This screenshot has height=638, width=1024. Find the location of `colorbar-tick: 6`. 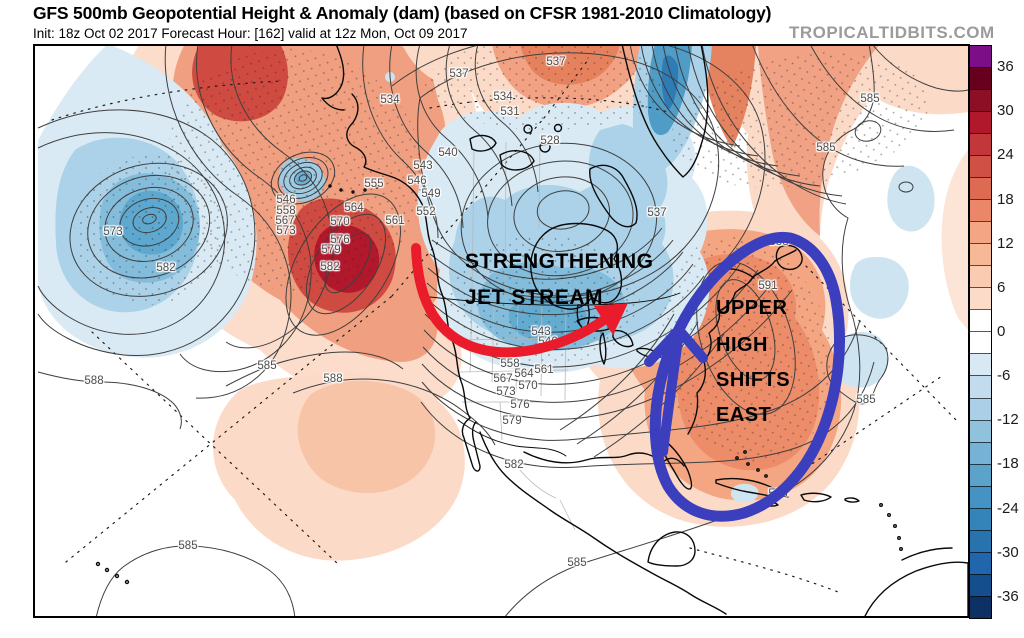

colorbar-tick: 6 is located at coordinates (1001, 288).